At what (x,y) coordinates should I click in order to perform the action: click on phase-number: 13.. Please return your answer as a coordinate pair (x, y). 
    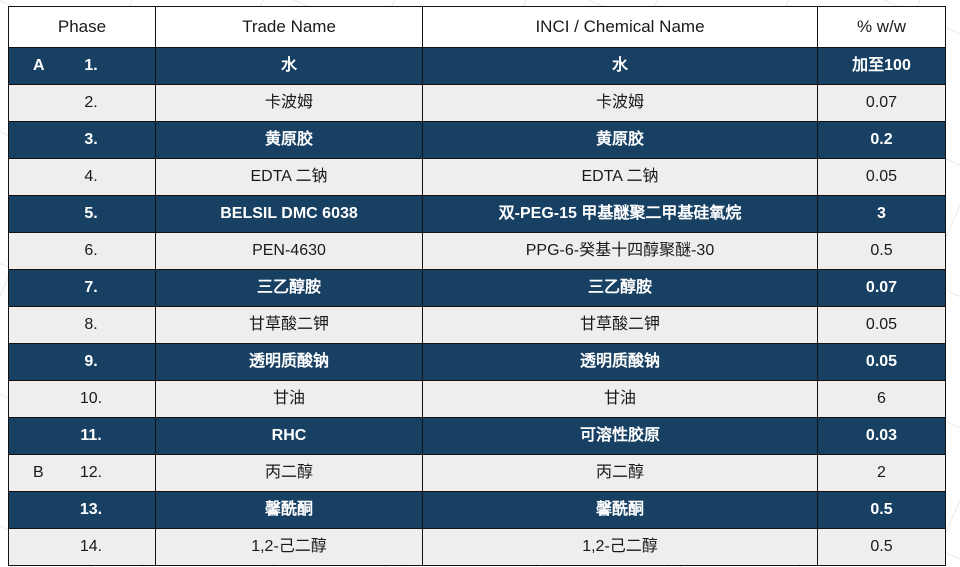
    Looking at the image, I should click on (91, 510).